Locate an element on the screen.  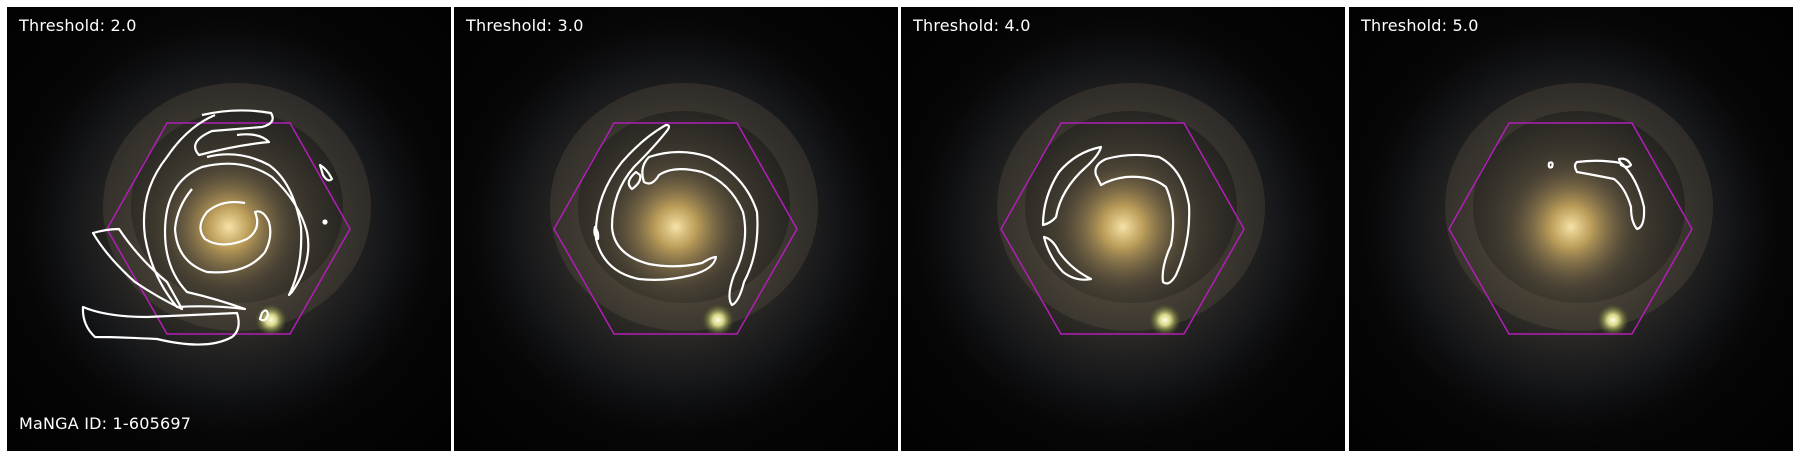
threshold-label: Threshold: 4.0 is located at coordinates (972, 25).